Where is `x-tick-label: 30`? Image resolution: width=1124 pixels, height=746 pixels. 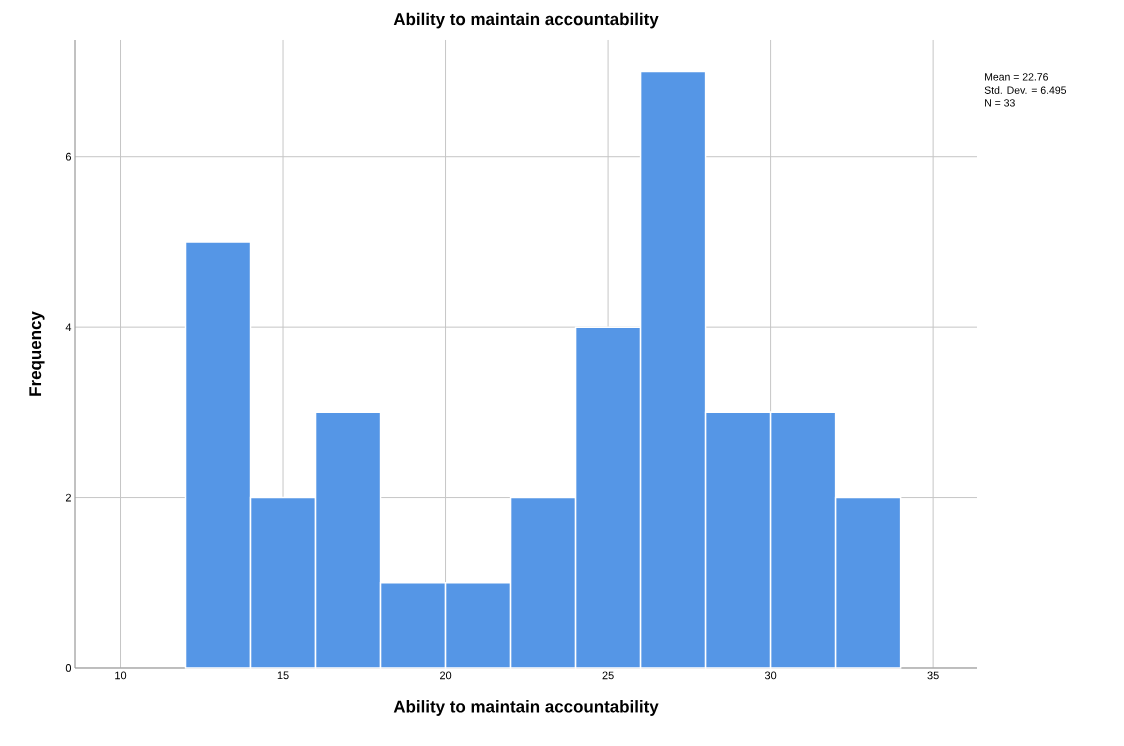 x-tick-label: 30 is located at coordinates (770, 675).